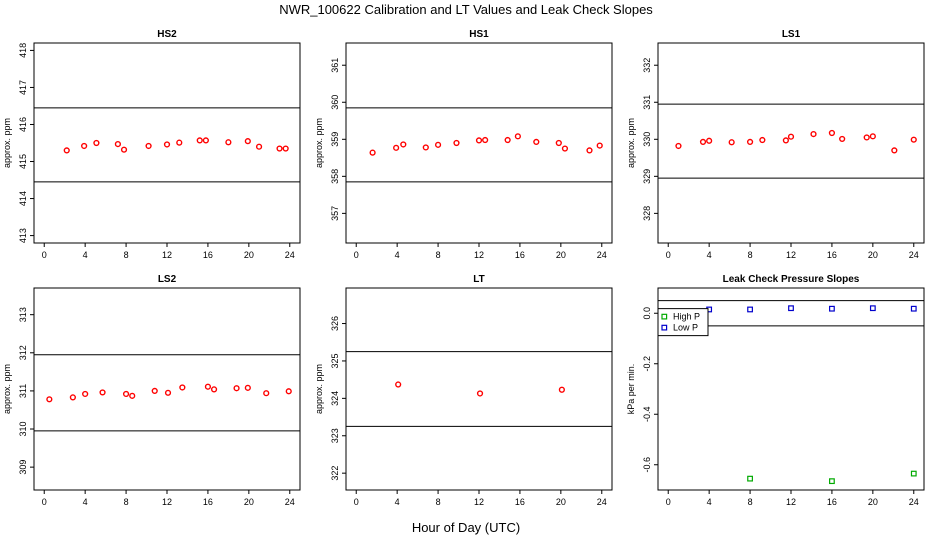  What do you see at coordinates (23, 235) in the screenshot?
I see `y-tick-label: 413` at bounding box center [23, 235].